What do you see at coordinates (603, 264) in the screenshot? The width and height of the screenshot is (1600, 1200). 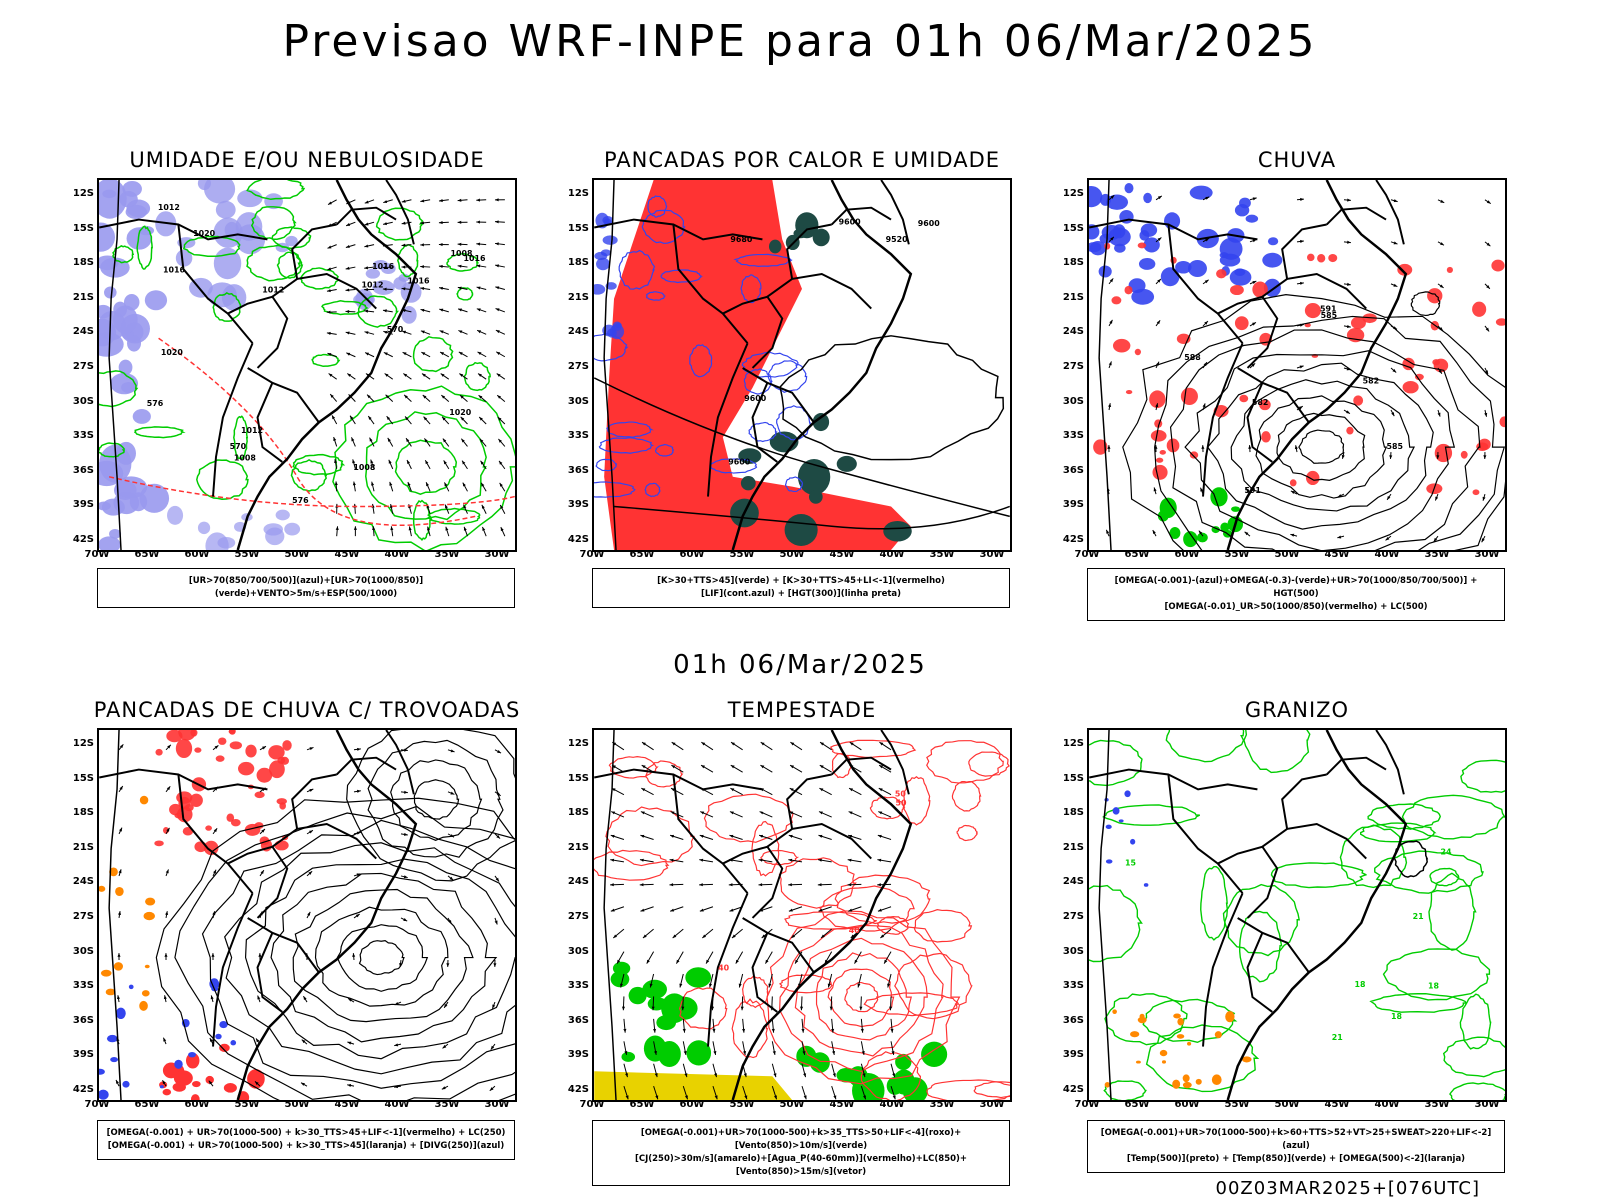 I see `lifted-index-fill` at bounding box center [603, 264].